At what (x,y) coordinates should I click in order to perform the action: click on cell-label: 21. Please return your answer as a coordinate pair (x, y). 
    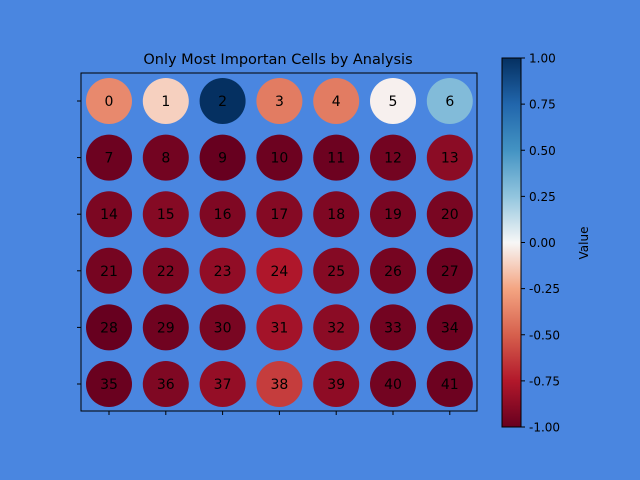
    Looking at the image, I should click on (109, 272).